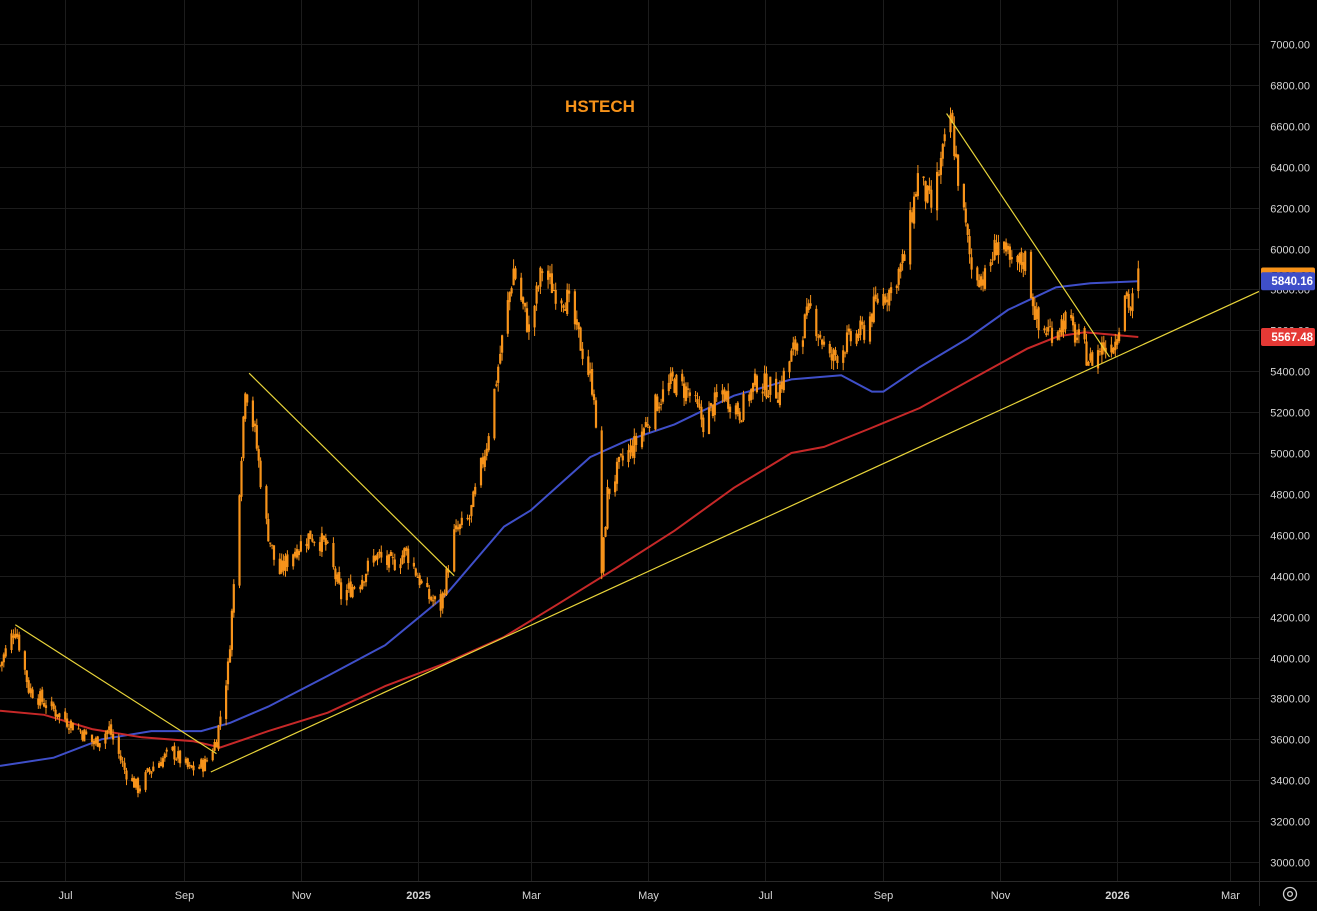 This screenshot has width=1317, height=911. What do you see at coordinates (1290, 894) in the screenshot?
I see `settings-button` at bounding box center [1290, 894].